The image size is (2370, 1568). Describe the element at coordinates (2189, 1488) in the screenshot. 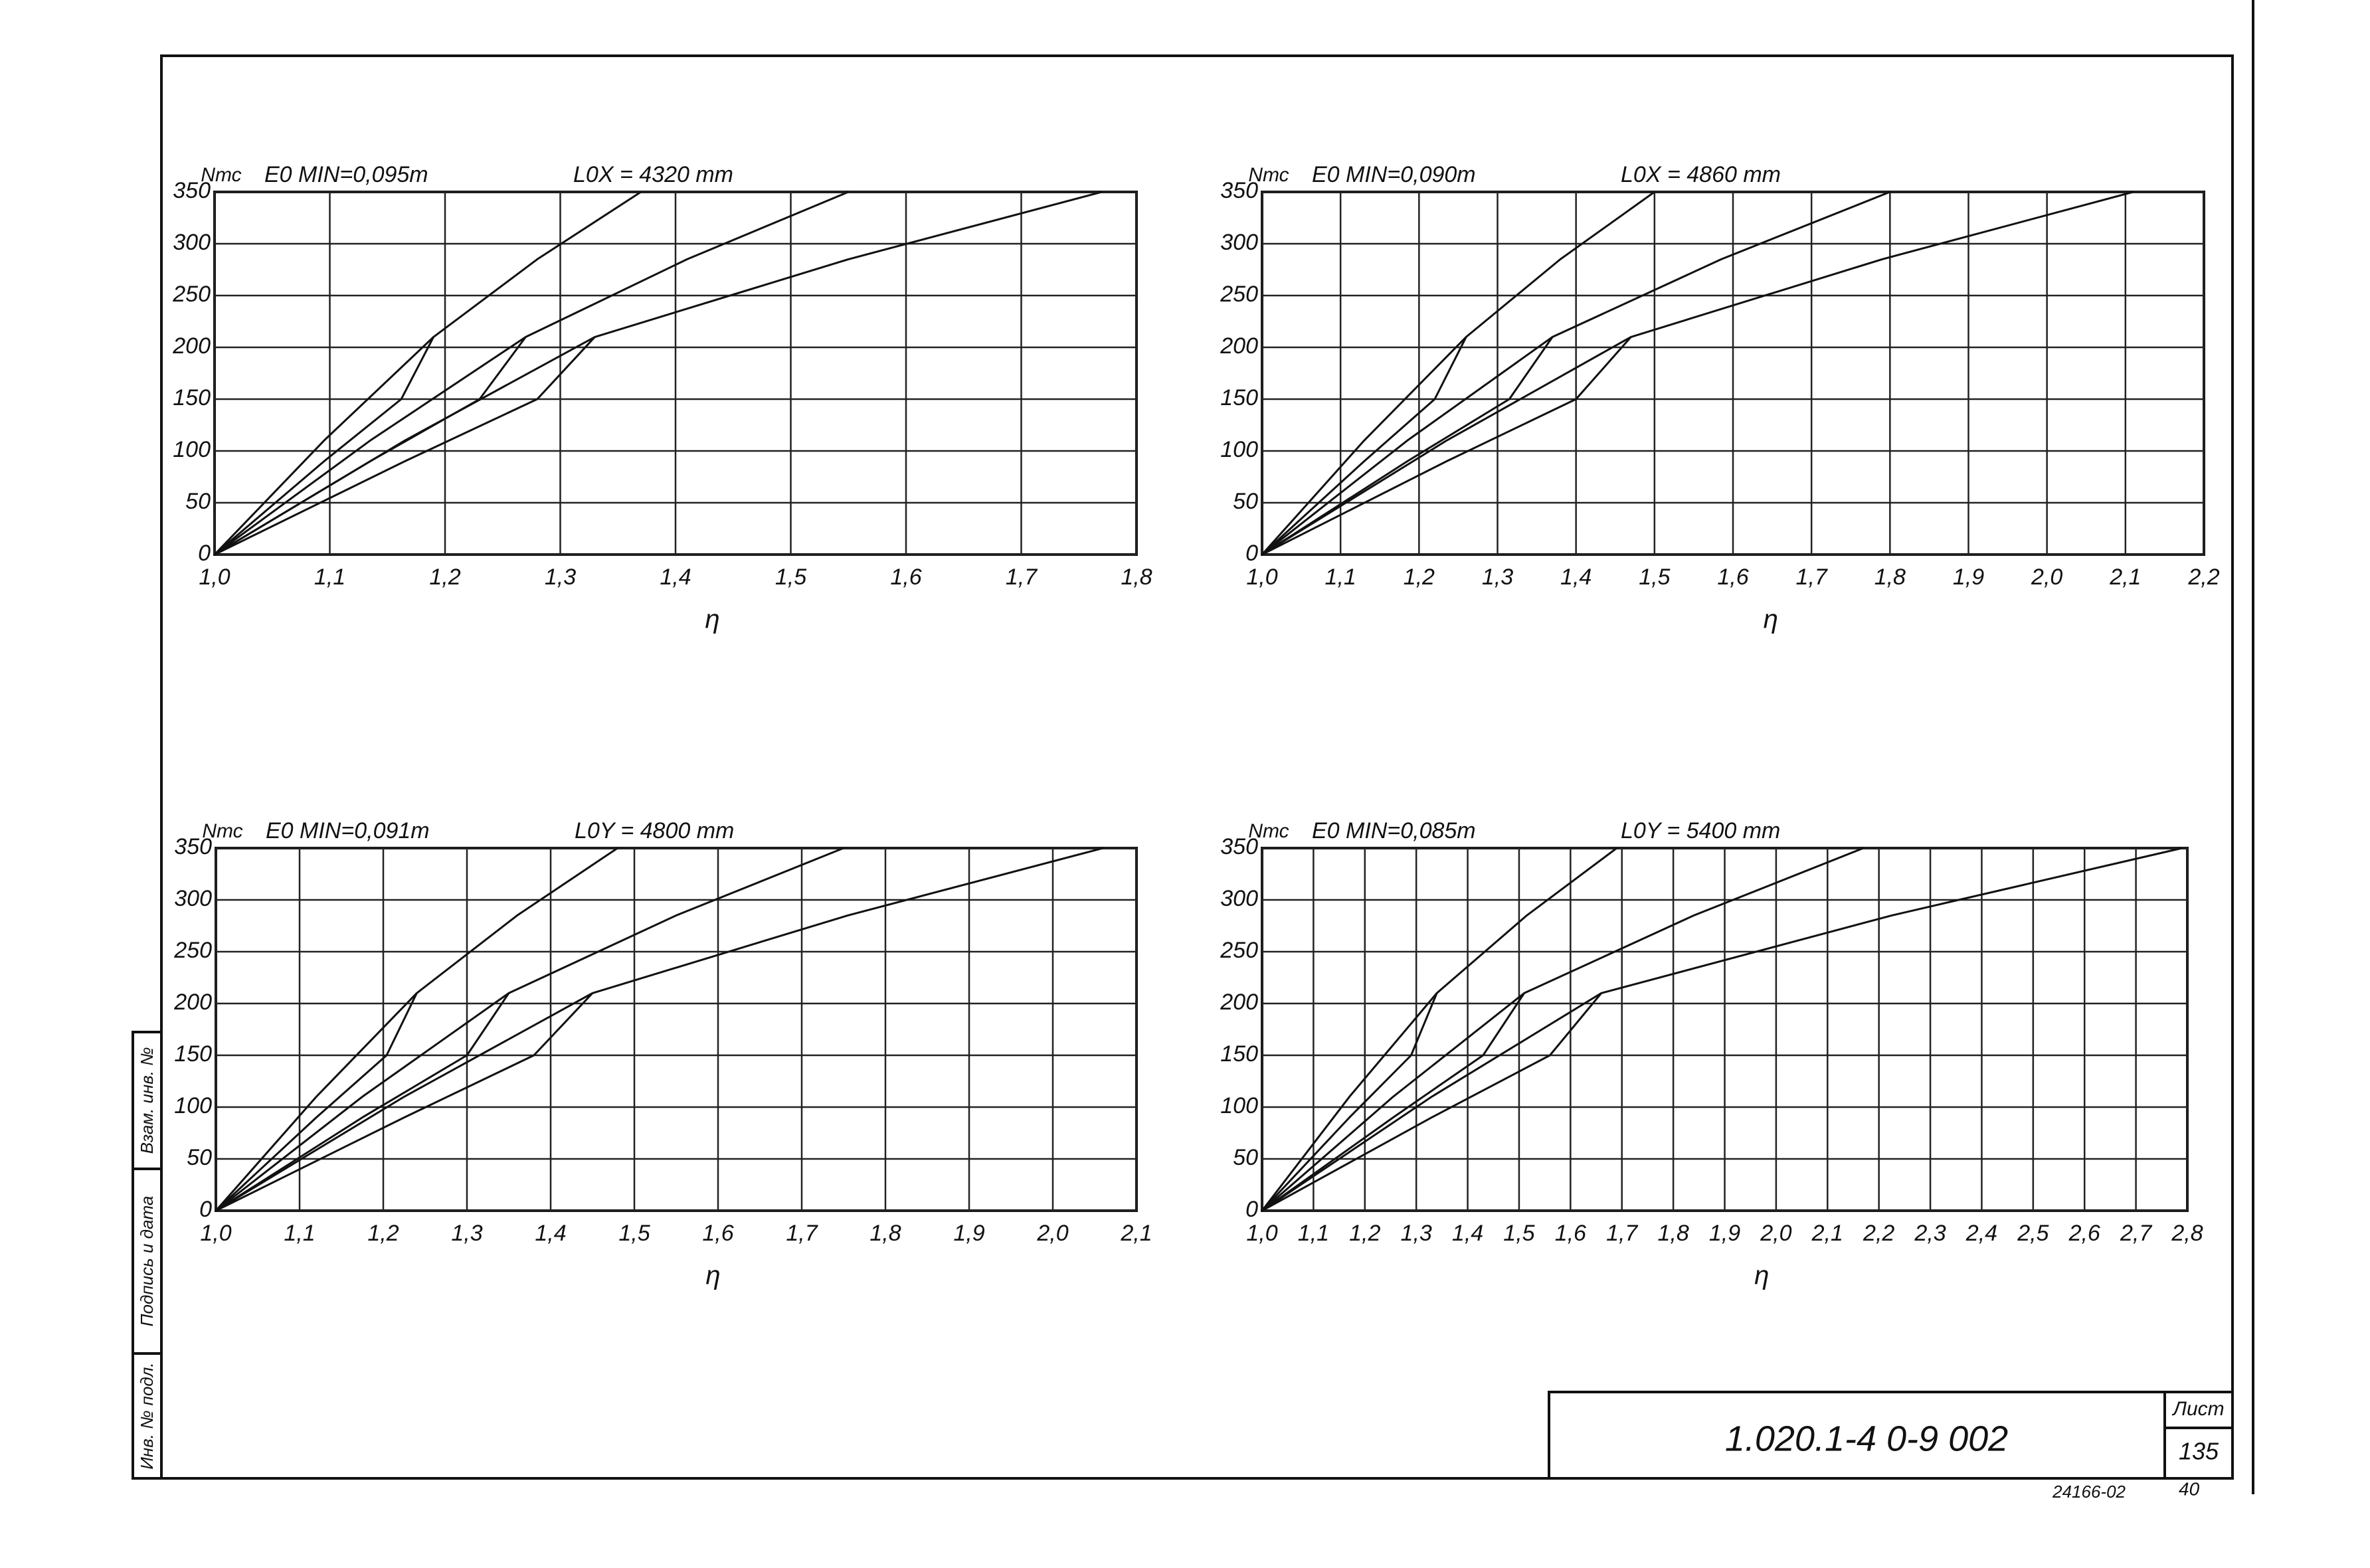

I see `copy-number: 40` at that location.